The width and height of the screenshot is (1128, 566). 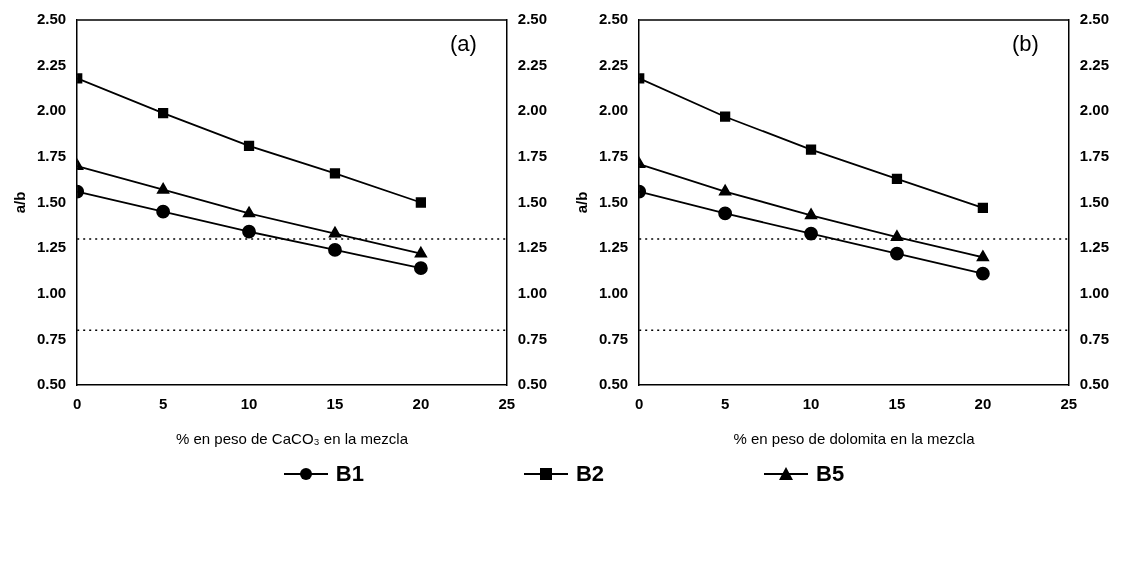 I want to click on annotation: (b), so click(x=1025, y=44).